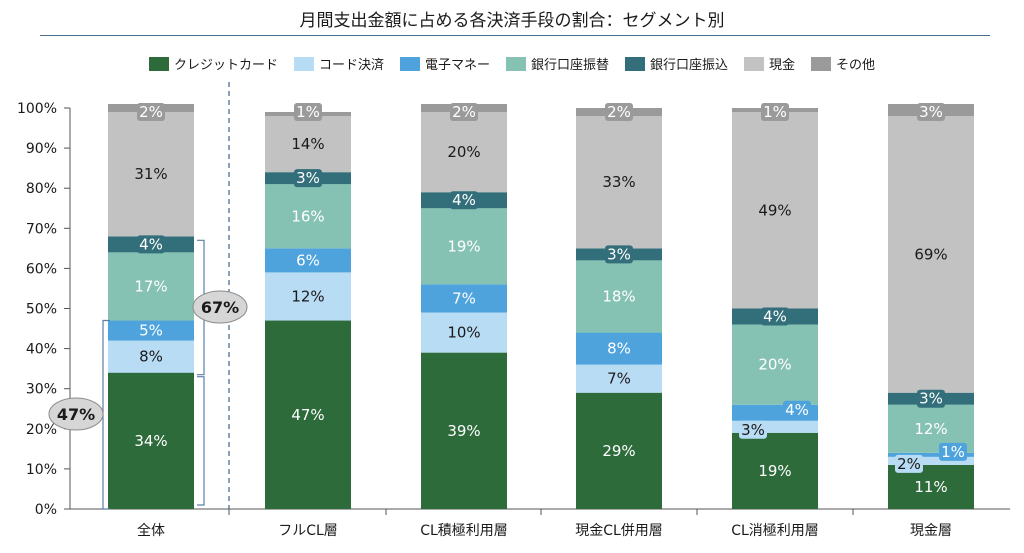 The width and height of the screenshot is (1024, 553). Describe the element at coordinates (41, 390) in the screenshot. I see `y-tick-label: 30%` at that location.